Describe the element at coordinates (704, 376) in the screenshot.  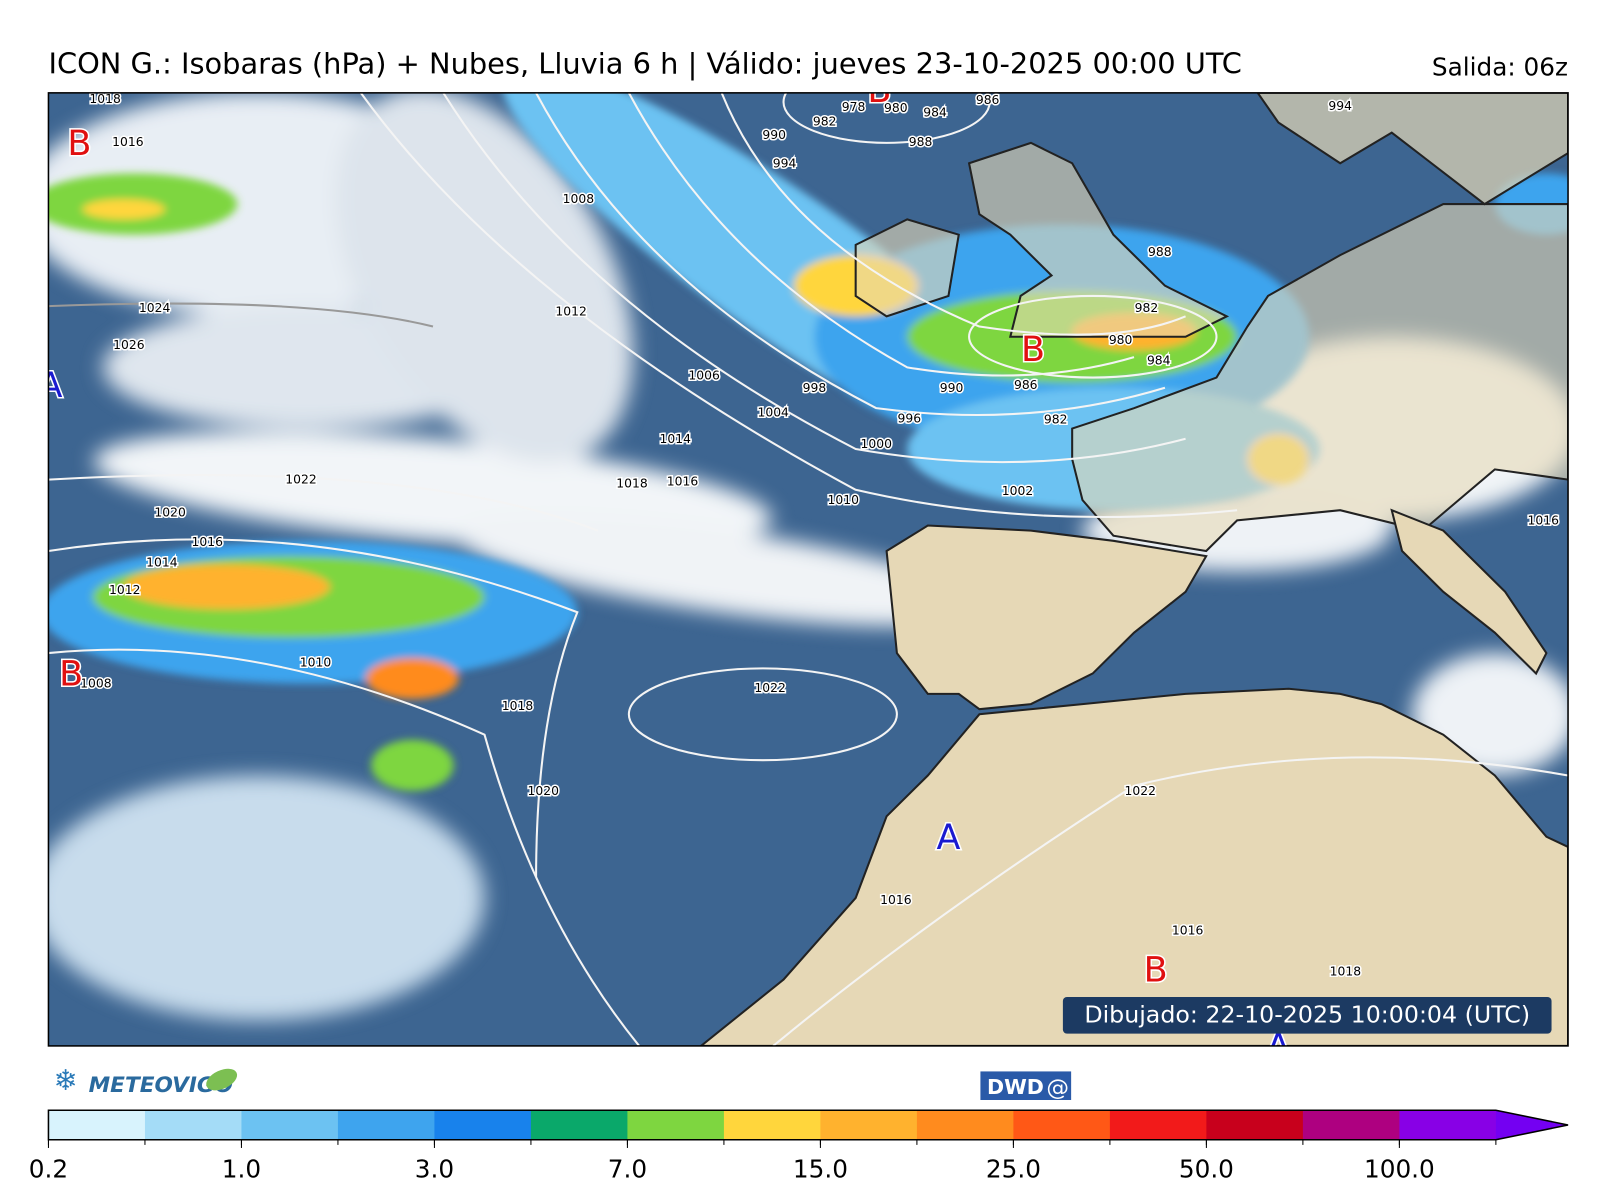
I see `isobar-label: 1006` at that location.